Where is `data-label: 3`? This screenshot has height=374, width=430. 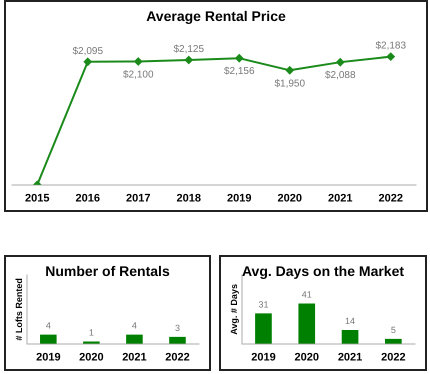 data-label: 3 is located at coordinates (177, 327).